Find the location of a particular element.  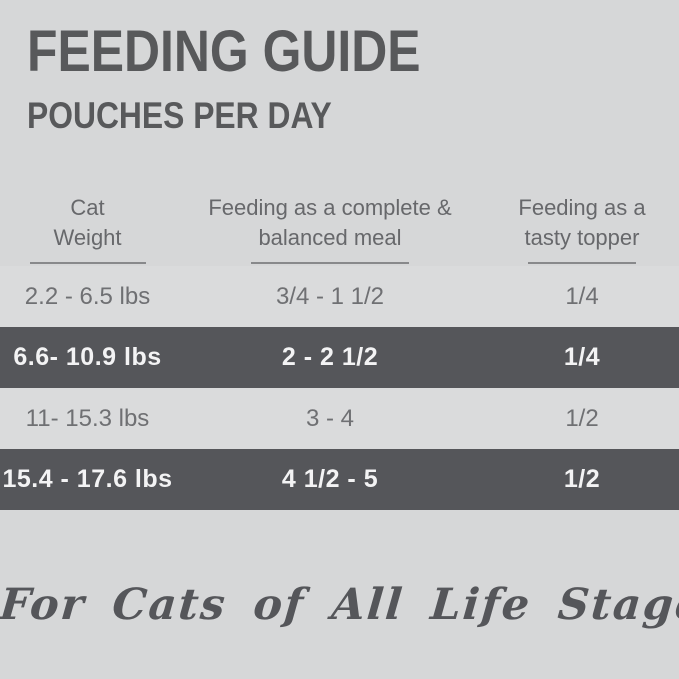

cat-weight-value: 11- 15.3 lbs is located at coordinates (87, 418).